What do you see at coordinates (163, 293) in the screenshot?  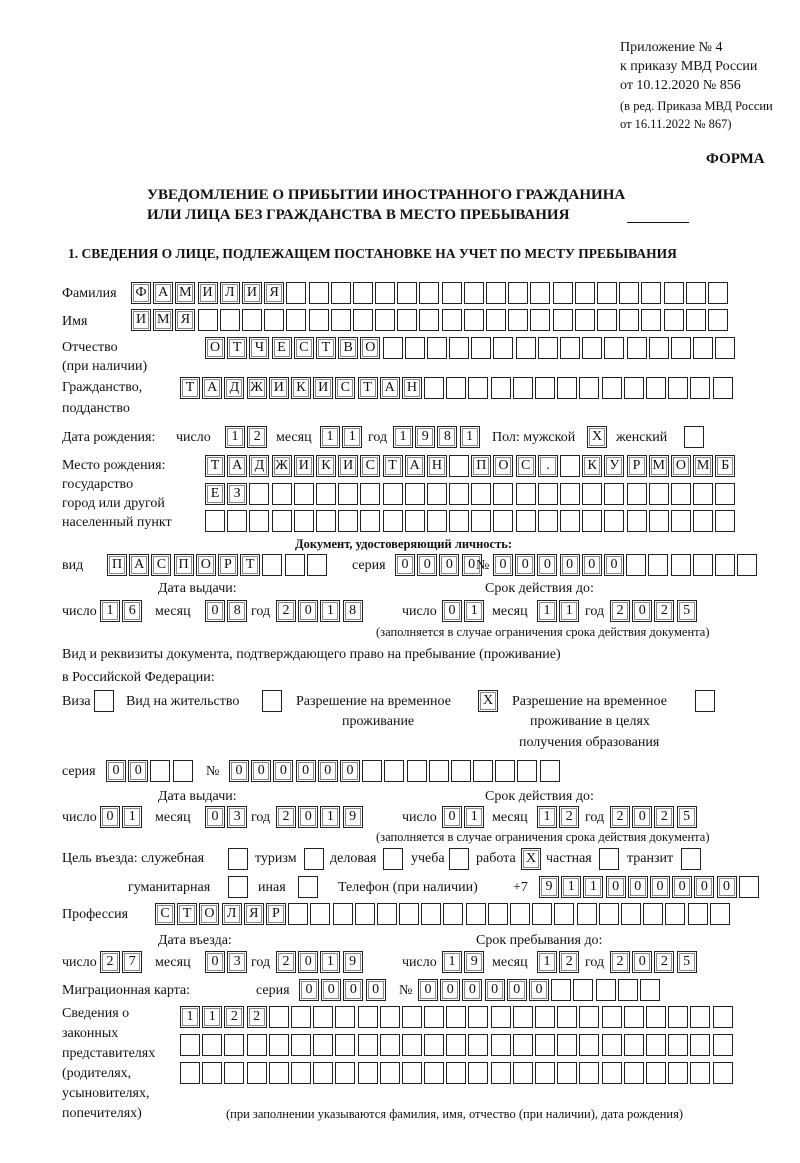 I see `char-box: А` at bounding box center [163, 293].